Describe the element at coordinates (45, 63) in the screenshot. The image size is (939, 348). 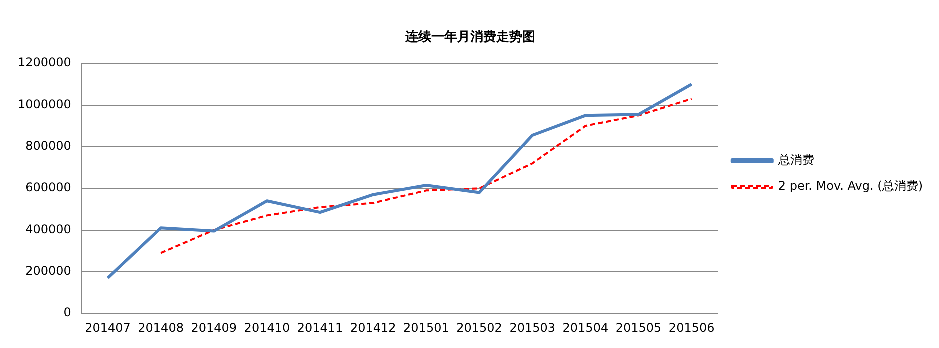
I see `y-tick-label: 1200000` at that location.